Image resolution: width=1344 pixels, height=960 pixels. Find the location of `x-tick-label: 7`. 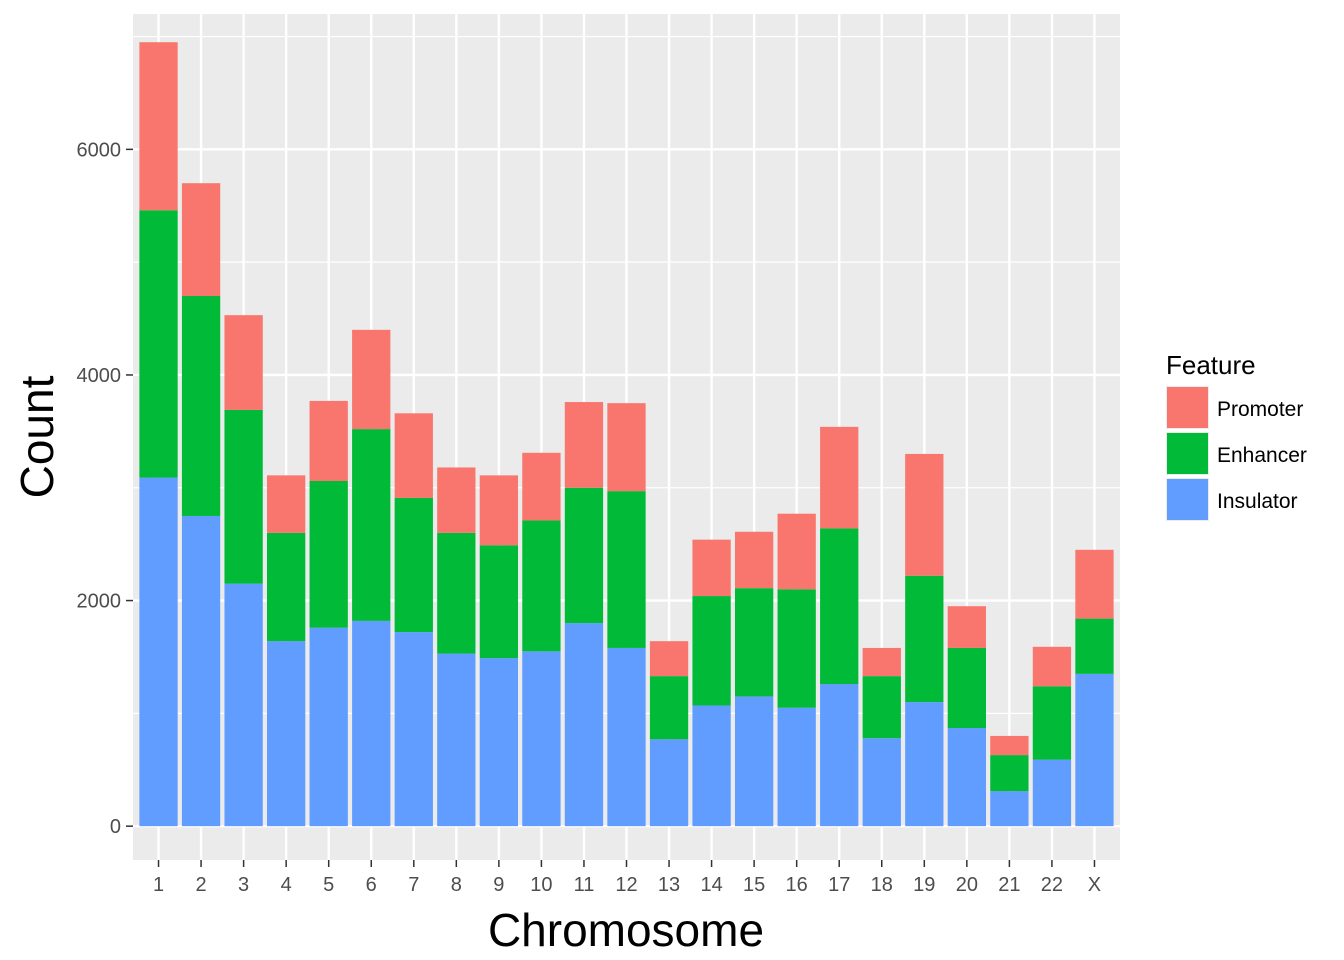

x-tick-label: 7 is located at coordinates (413, 885).